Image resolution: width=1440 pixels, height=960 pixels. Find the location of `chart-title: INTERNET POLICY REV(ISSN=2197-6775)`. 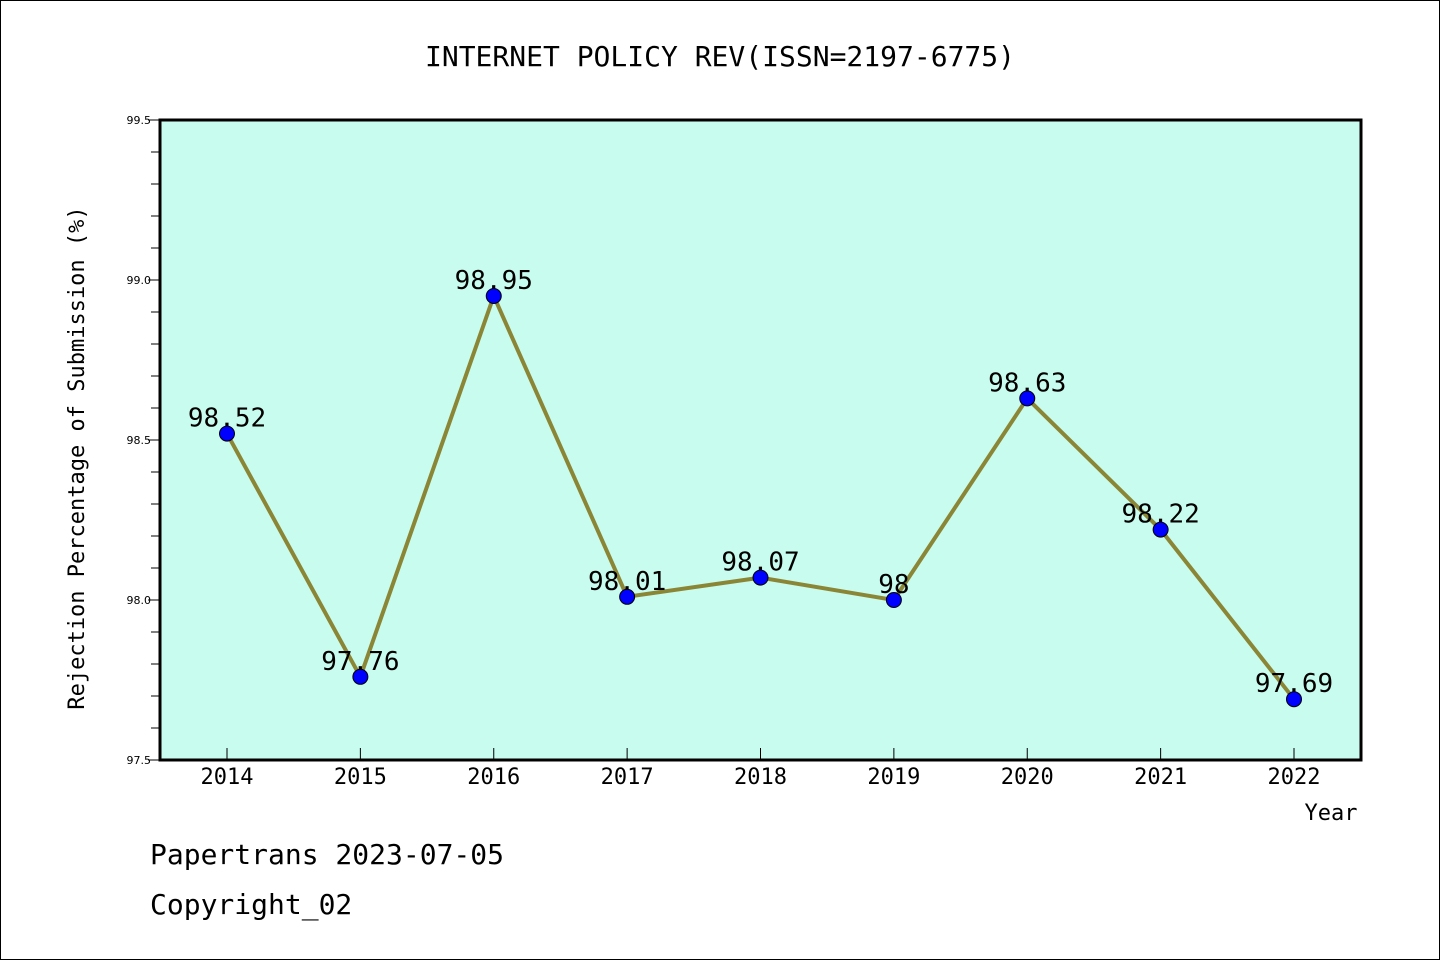

chart-title: INTERNET POLICY REV(ISSN=2197-6775) is located at coordinates (720, 56).